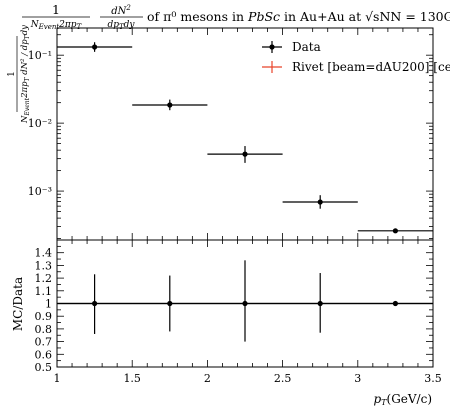 The width and height of the screenshot is (450, 406). I want to click on x-axis-label: pT(GeV/c), so click(402, 399).